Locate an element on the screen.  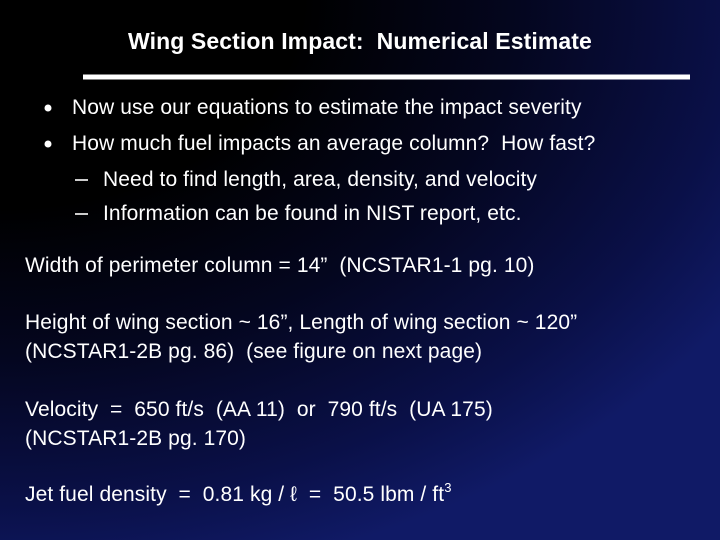
slide-title: Wing Section Impact: Numerical Estimate is located at coordinates (360, 41).